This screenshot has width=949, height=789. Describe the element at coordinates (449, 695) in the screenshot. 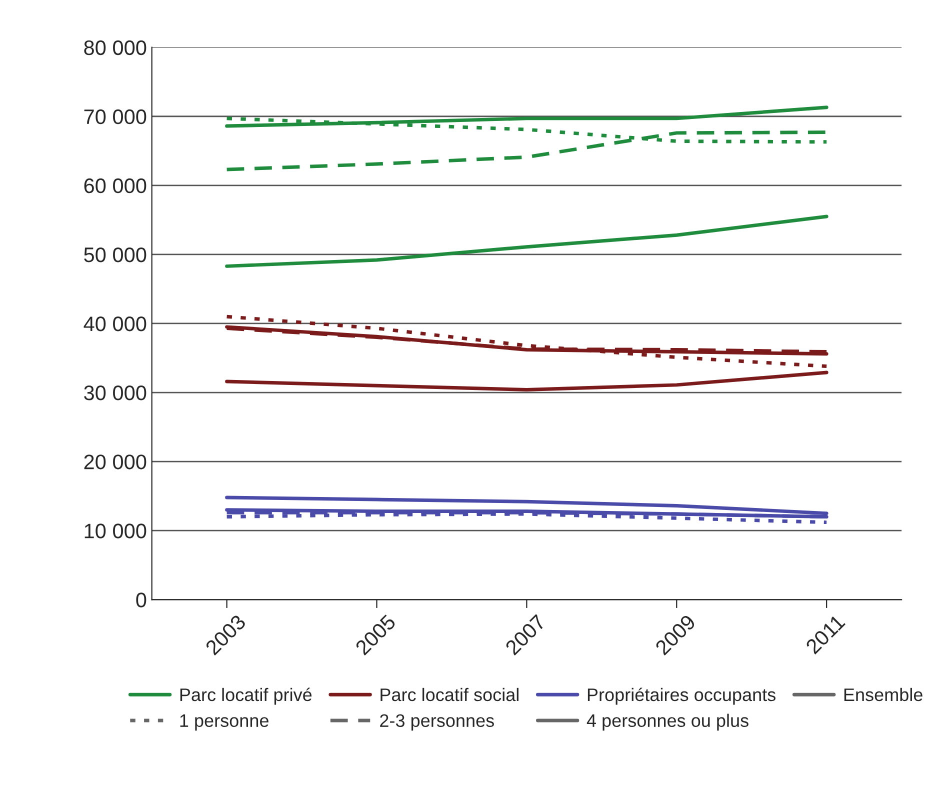

I see `legend-label: Parc locatif social` at that location.